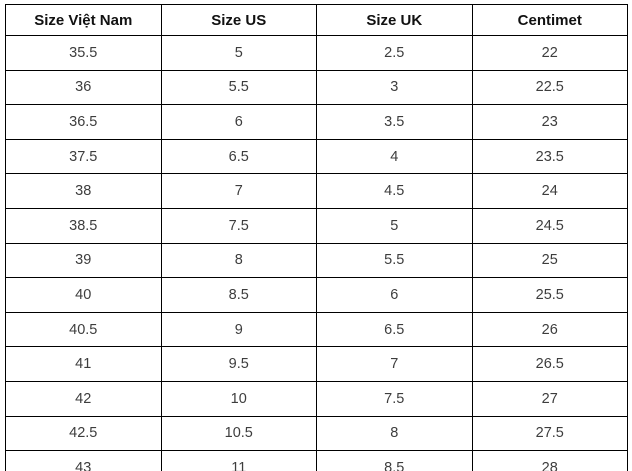  Describe the element at coordinates (83, 433) in the screenshot. I see `table-cell: 42.5` at that location.